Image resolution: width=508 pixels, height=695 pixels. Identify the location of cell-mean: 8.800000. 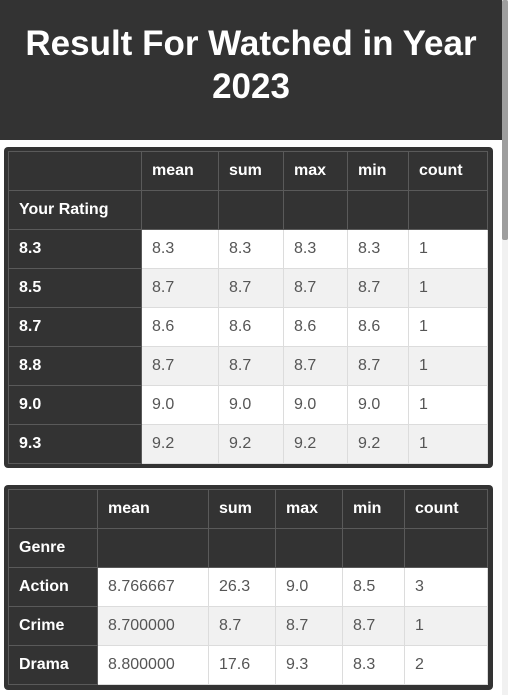
(153, 665).